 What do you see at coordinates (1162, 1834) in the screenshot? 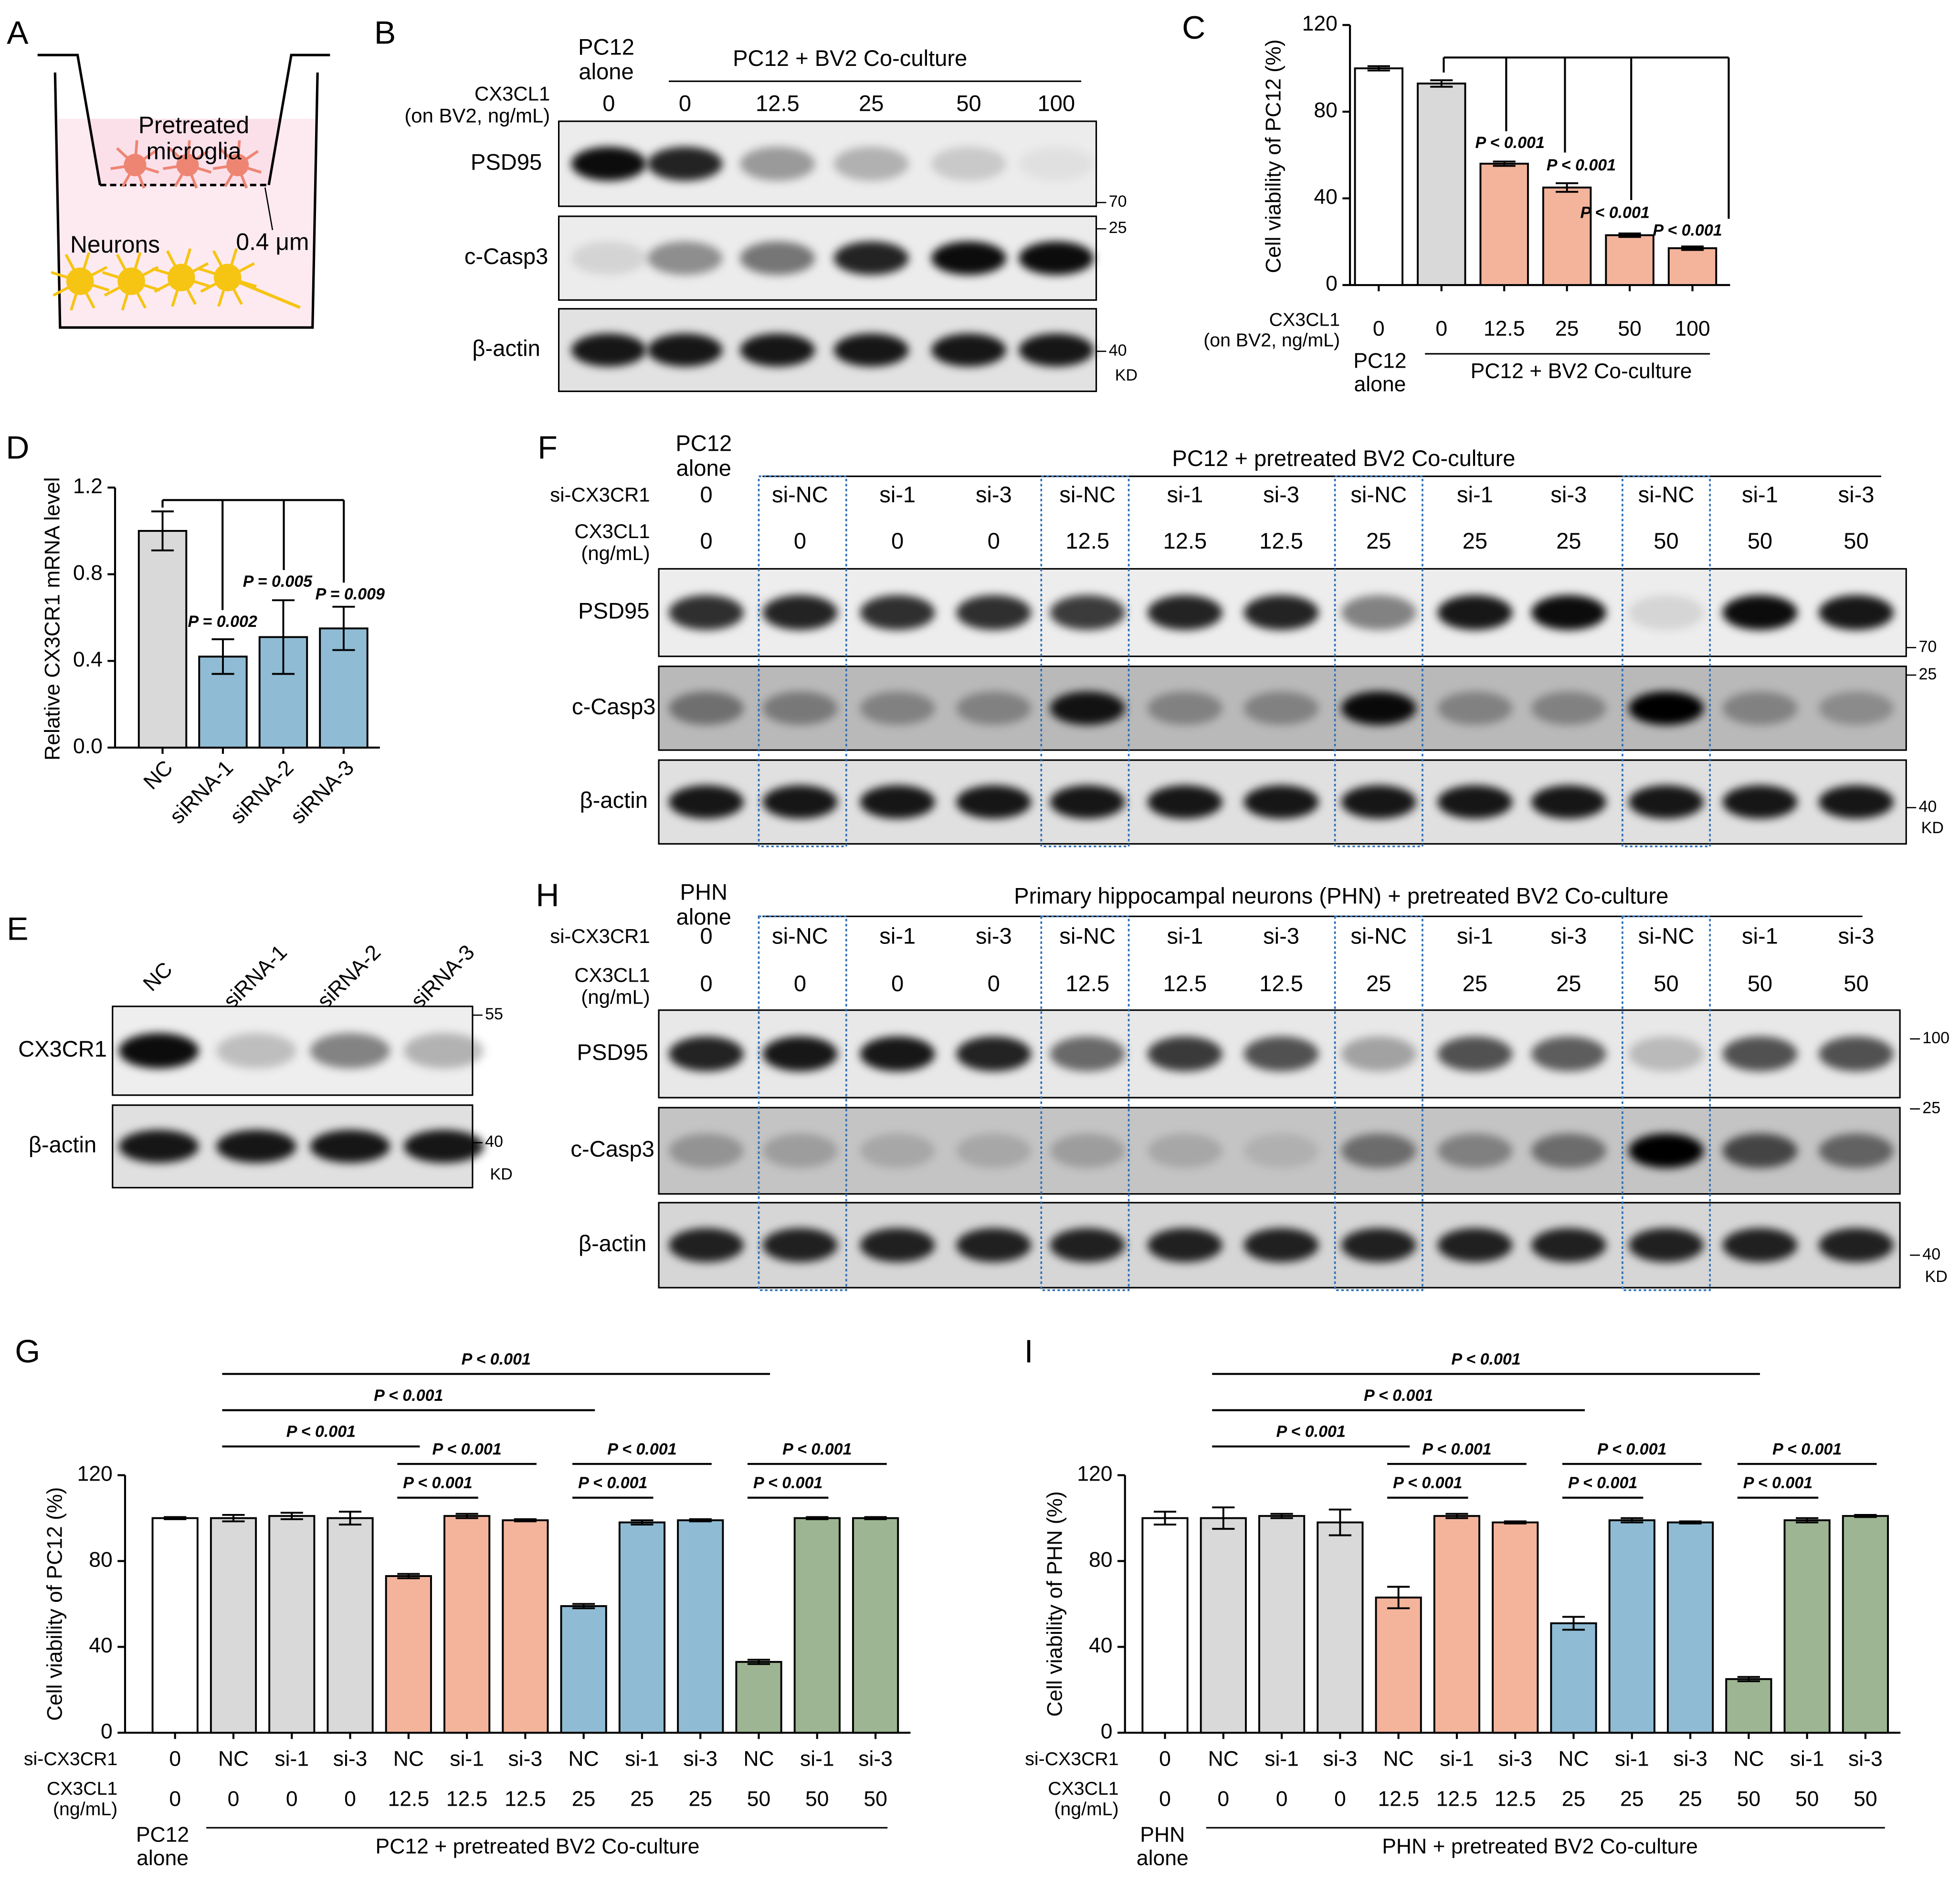
I see `text-line: PHN` at bounding box center [1162, 1834].